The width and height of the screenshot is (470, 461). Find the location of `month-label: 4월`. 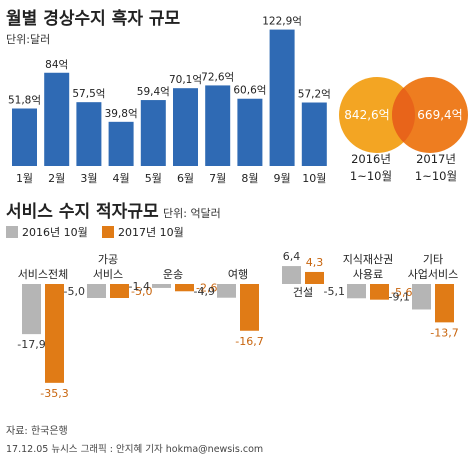

month-label: 4월 is located at coordinates (121, 178).